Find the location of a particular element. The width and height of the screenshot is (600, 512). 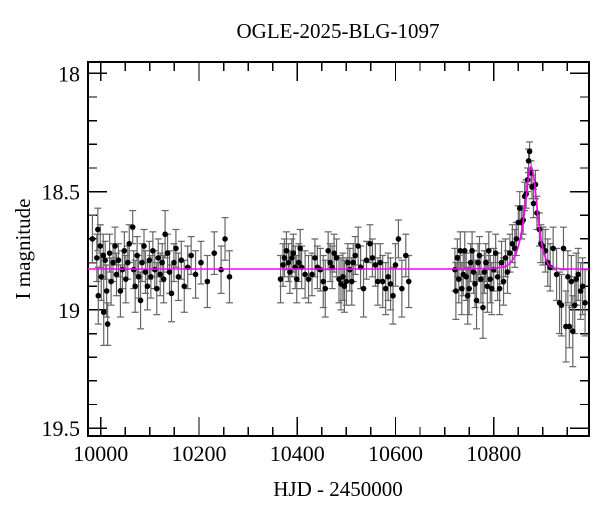

x-tick-label: 10000 is located at coordinates (100, 453).